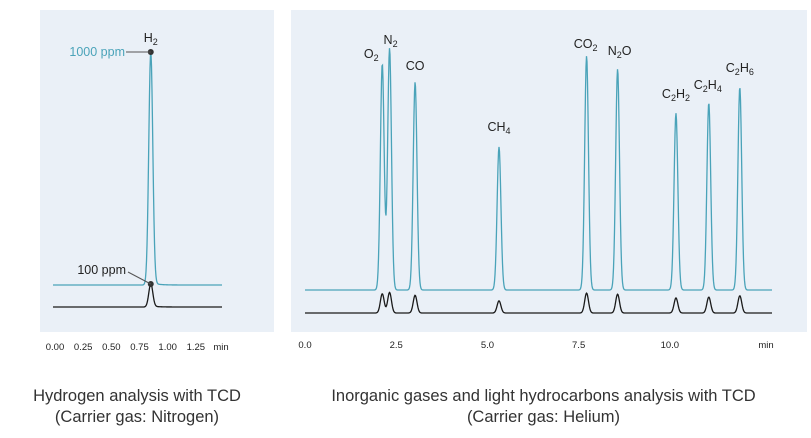  I want to click on peak-label-n2: N2, so click(391, 41).